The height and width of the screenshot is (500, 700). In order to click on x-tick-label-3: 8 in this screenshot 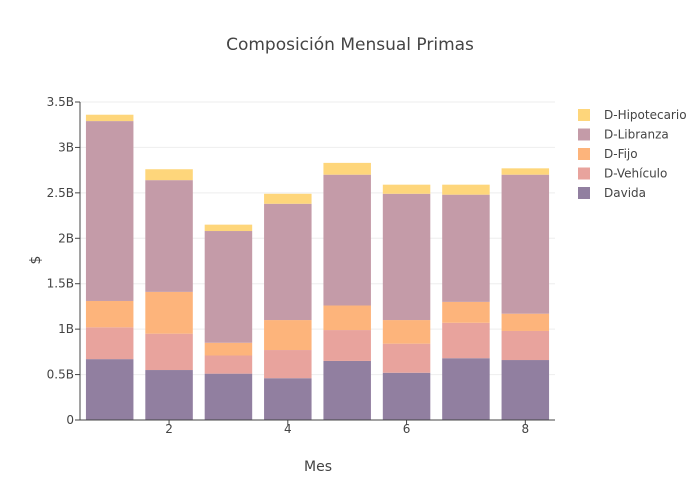, I will do `click(525, 429)`.